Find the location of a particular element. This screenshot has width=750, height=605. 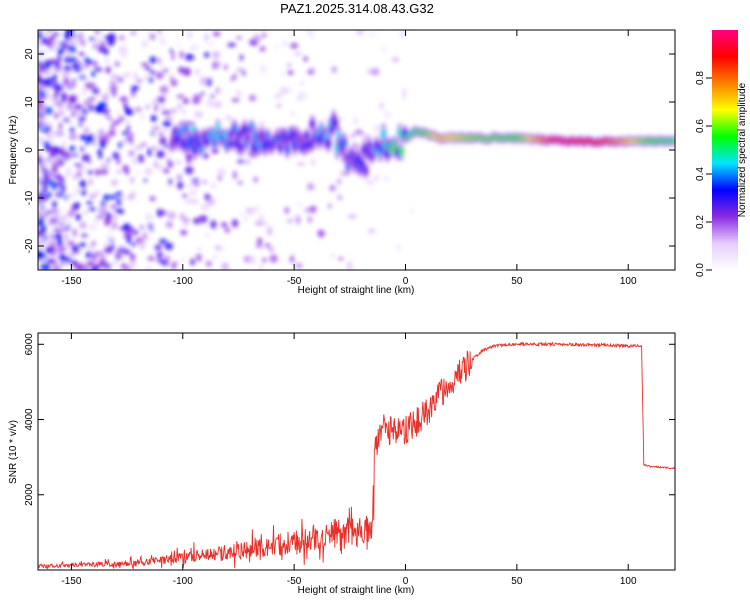

spectrogram-x-tick-label: -50 is located at coordinates (294, 281).